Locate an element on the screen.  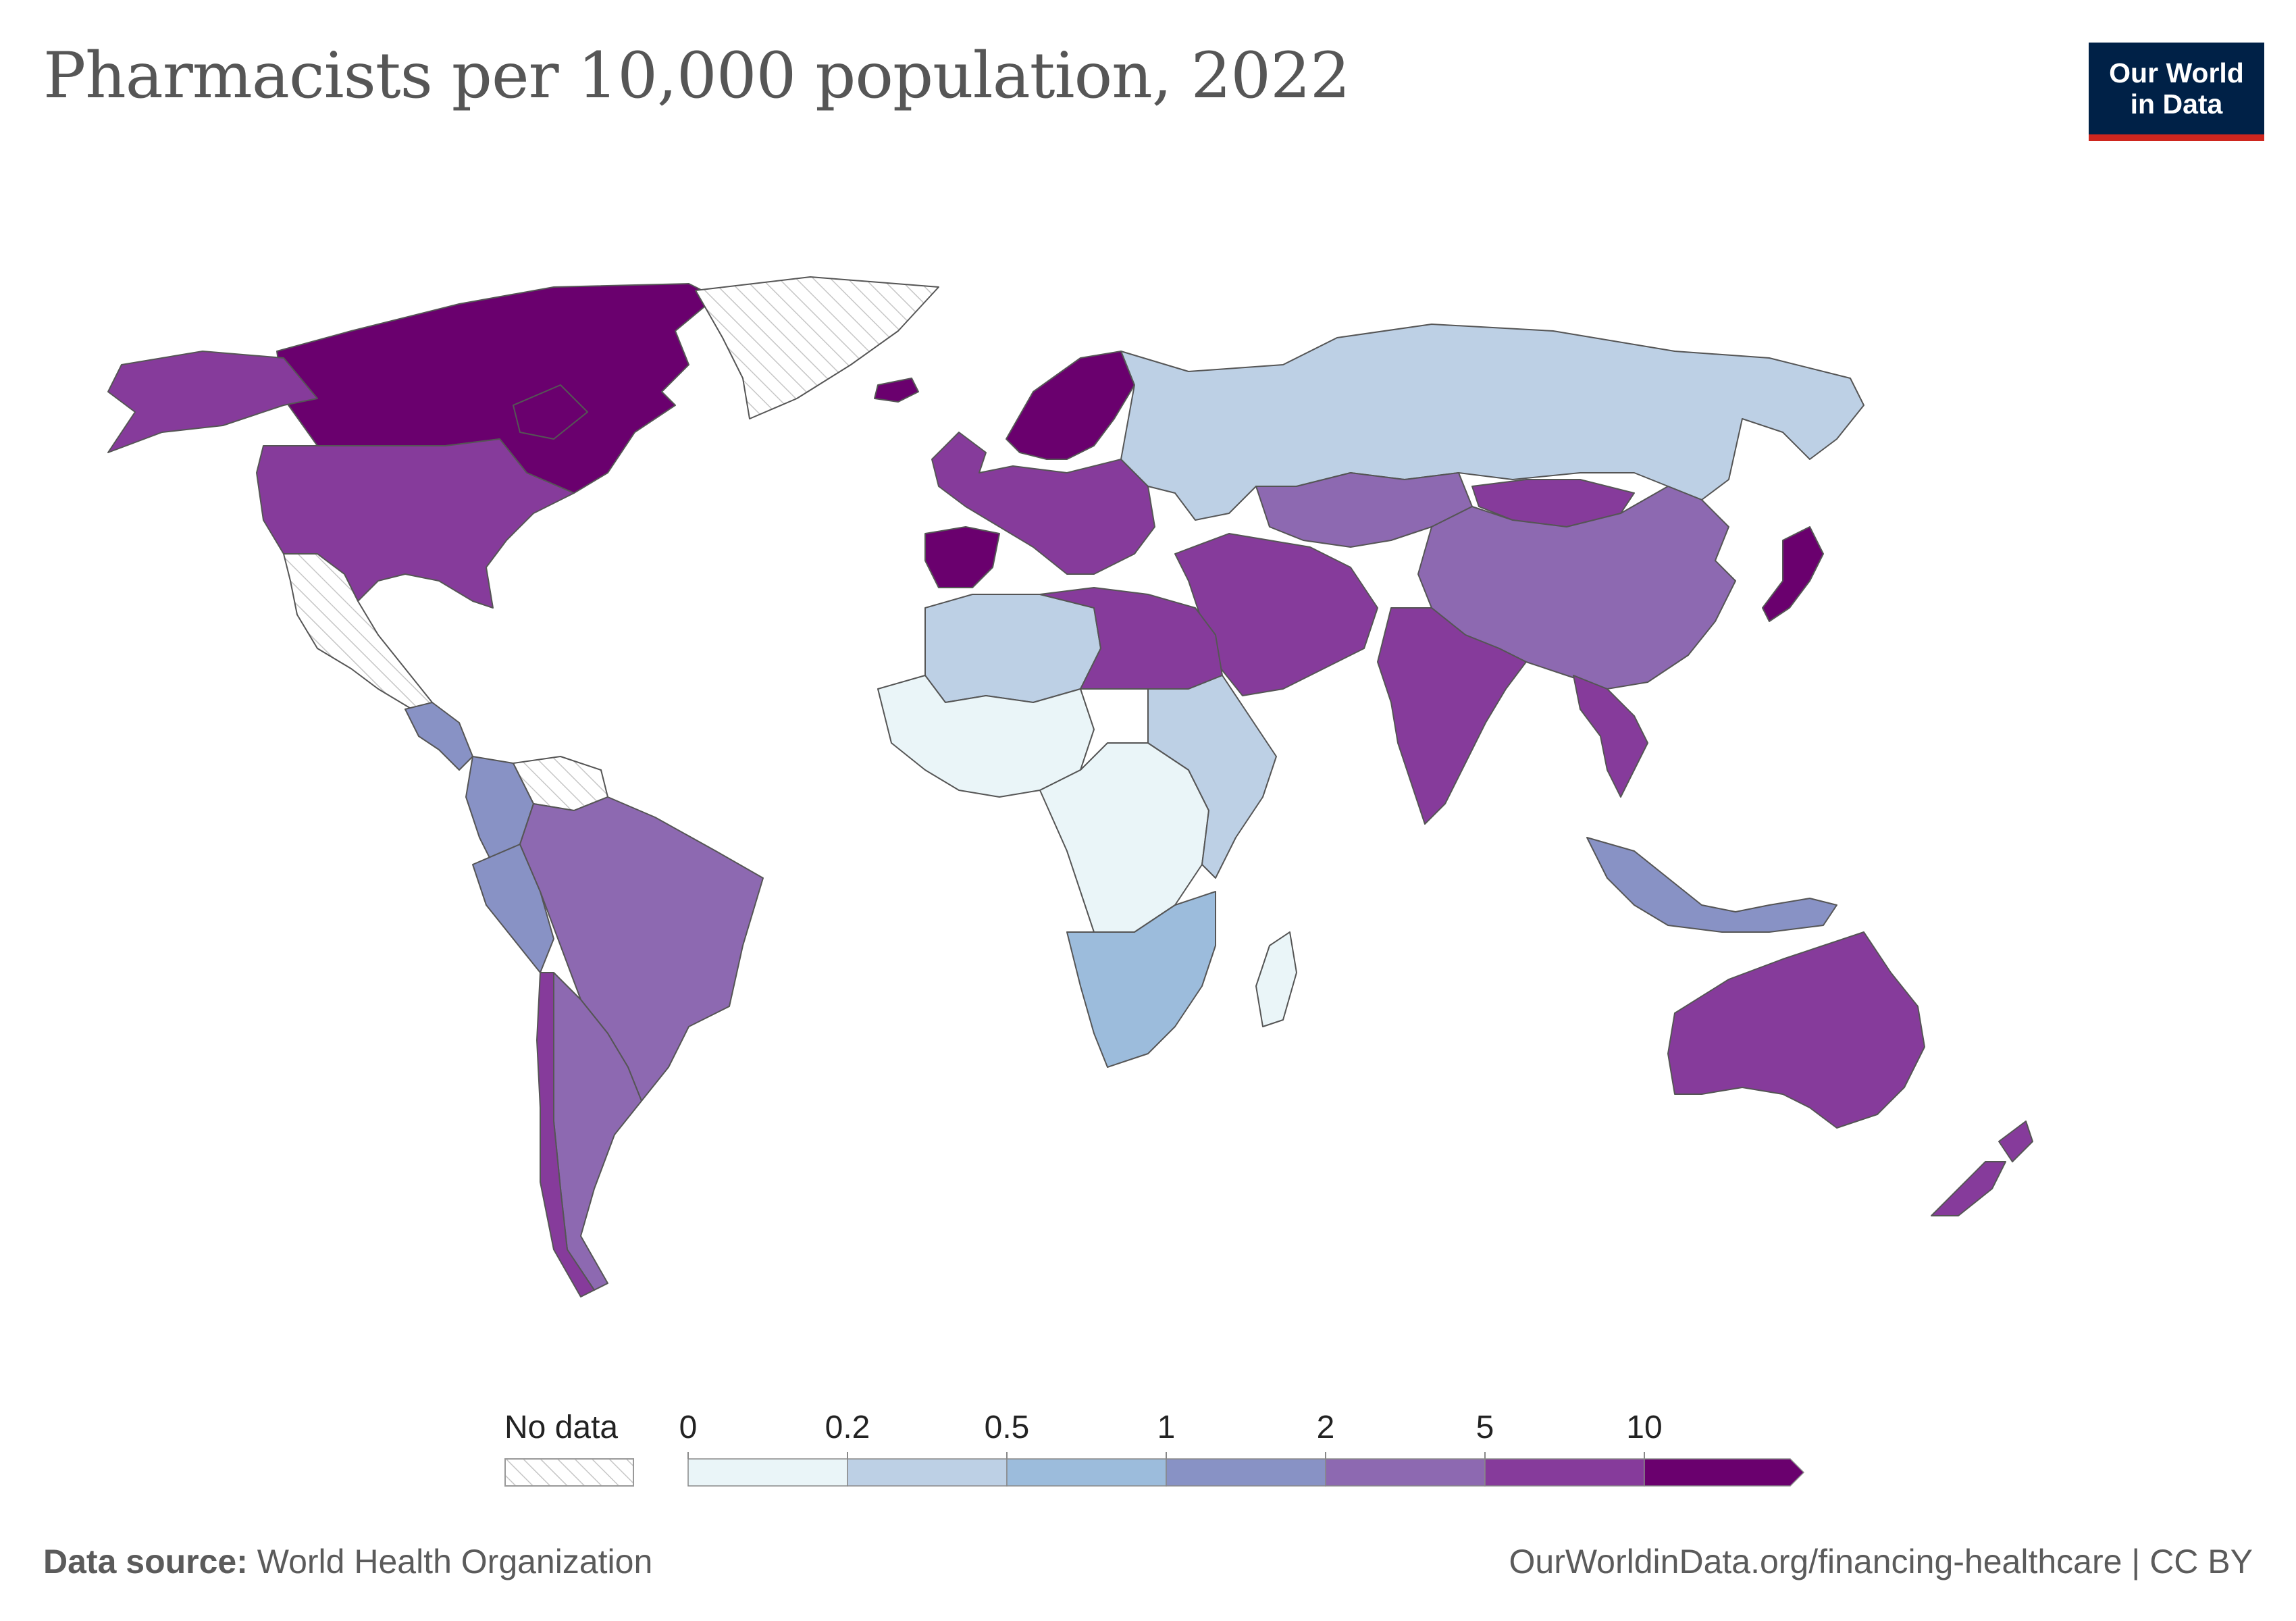
data-source-name: World Health Organization is located at coordinates (455, 1561).